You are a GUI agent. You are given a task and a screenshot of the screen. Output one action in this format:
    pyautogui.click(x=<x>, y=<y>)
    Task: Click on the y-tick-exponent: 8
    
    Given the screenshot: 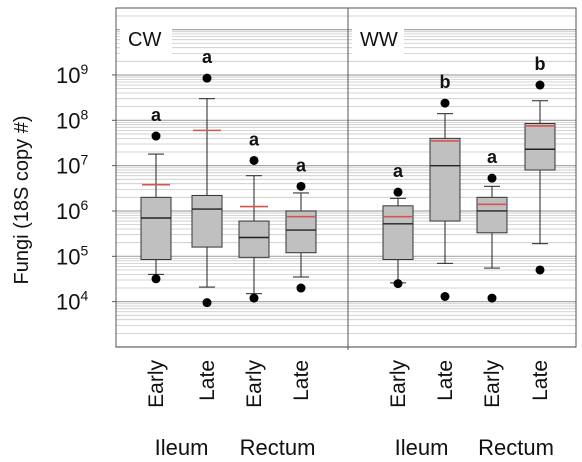 What is the action you would take?
    pyautogui.click(x=84, y=114)
    